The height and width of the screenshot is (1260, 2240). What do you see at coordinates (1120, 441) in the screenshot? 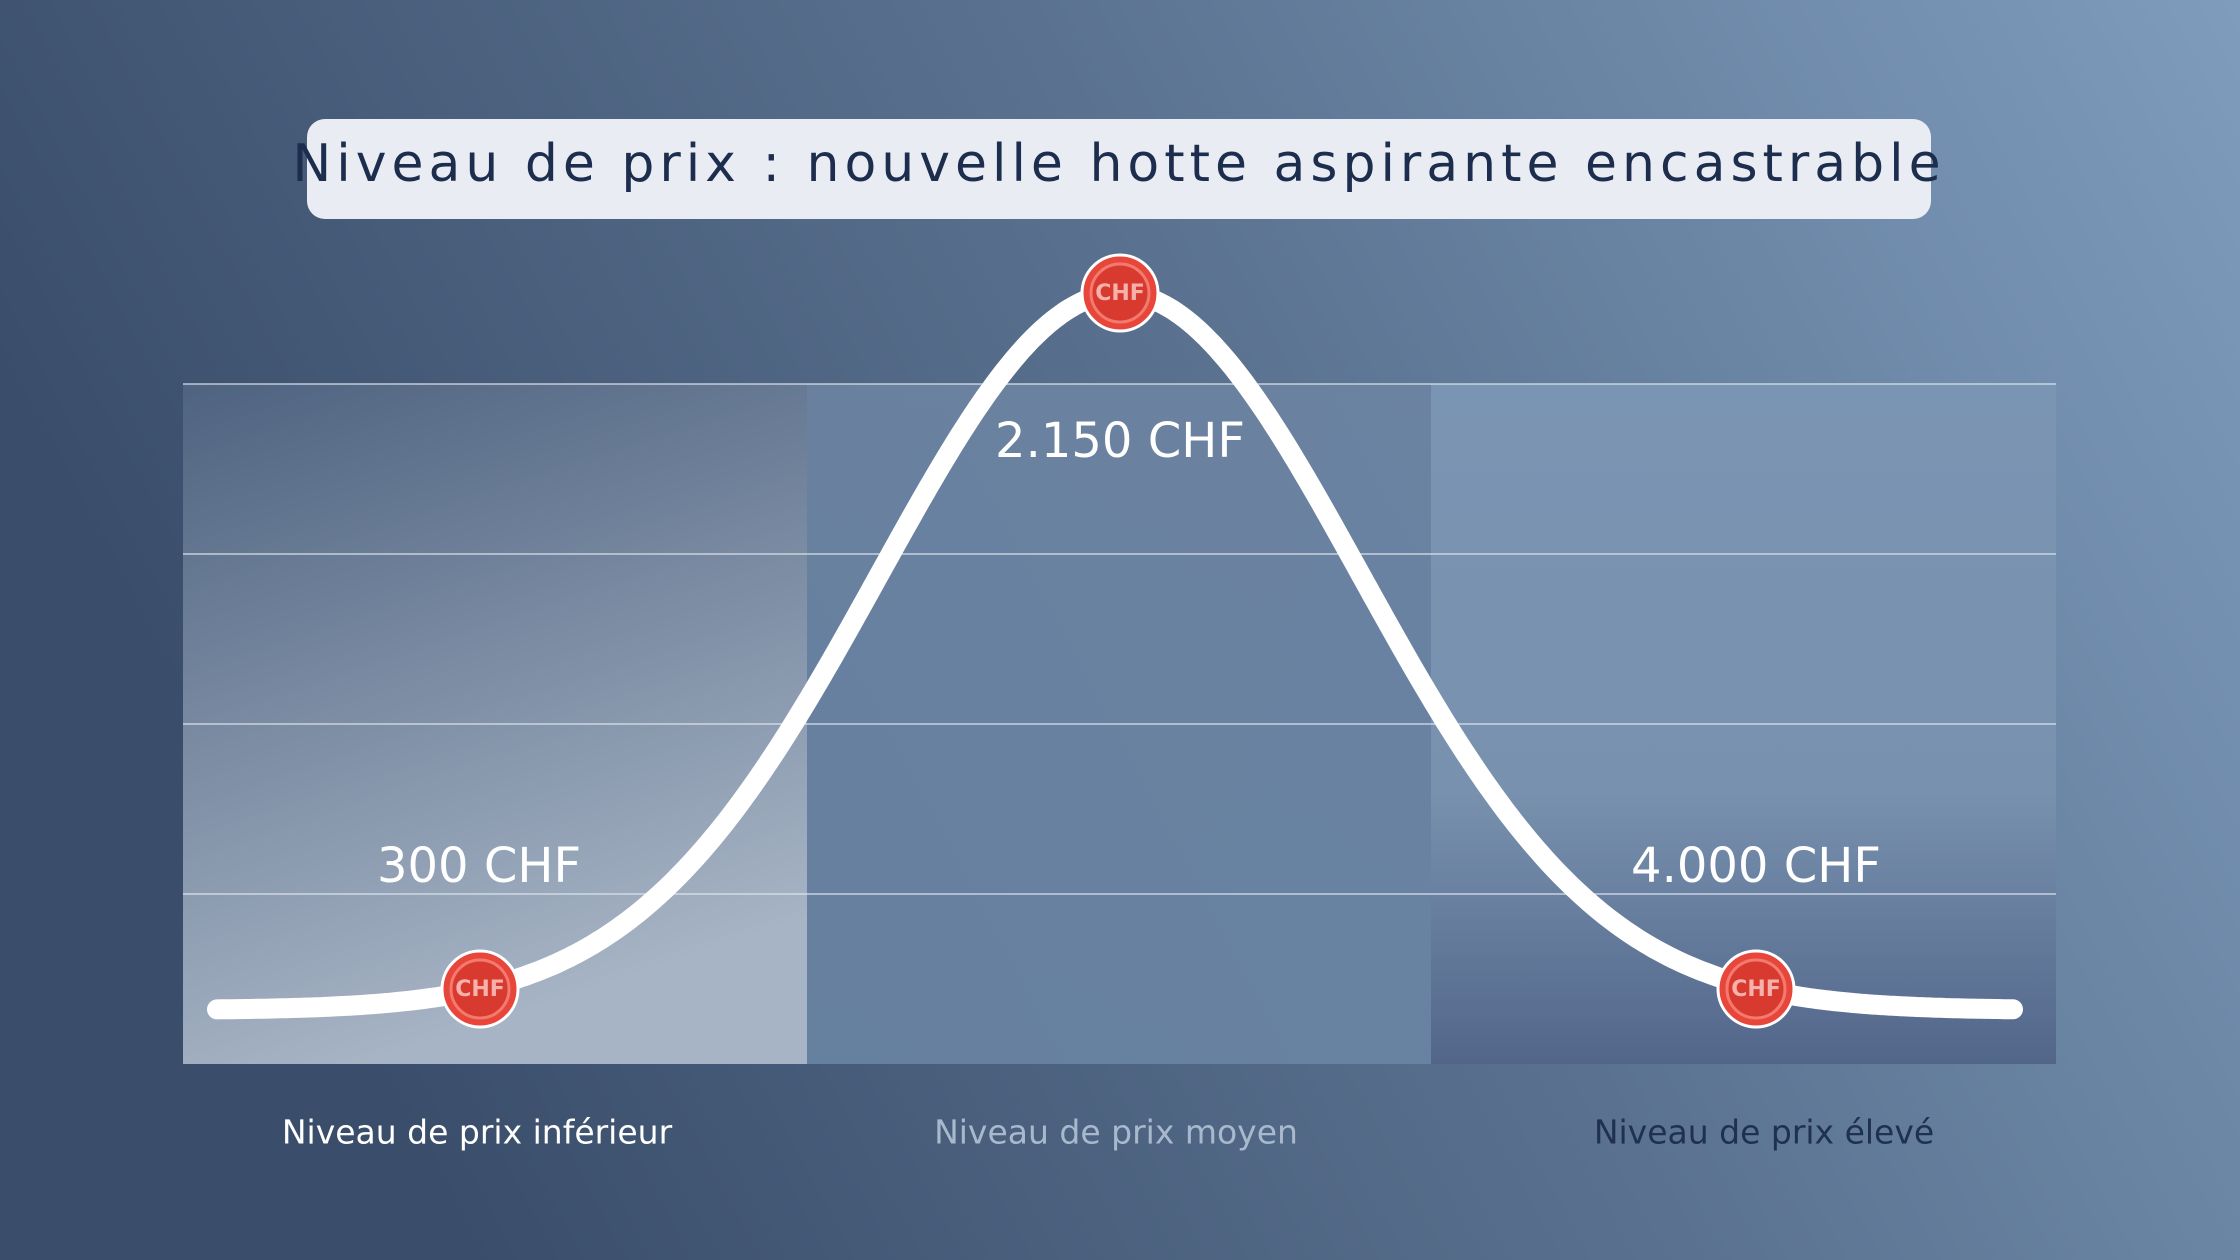
I see `price-label: 2.150 CHF` at bounding box center [1120, 441].